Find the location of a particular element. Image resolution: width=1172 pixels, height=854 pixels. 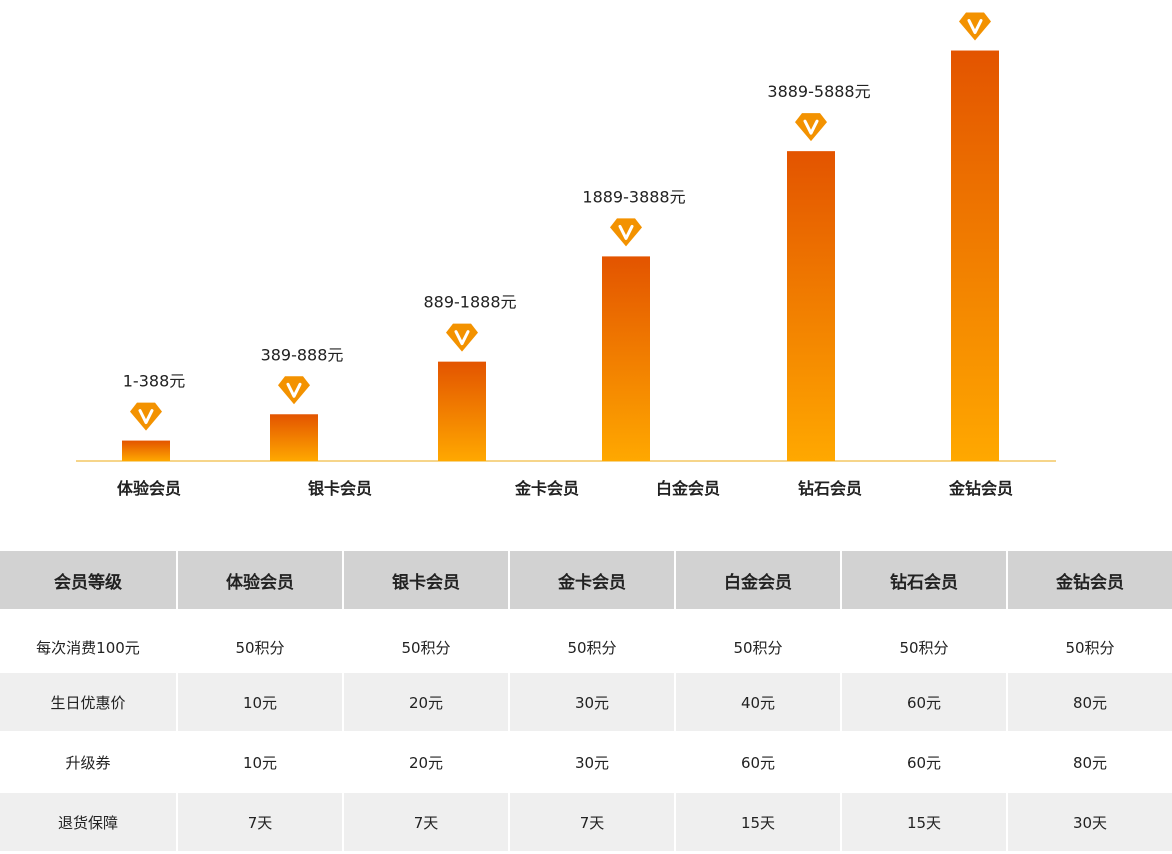

header-cell: 白金会员 is located at coordinates (759, 580).